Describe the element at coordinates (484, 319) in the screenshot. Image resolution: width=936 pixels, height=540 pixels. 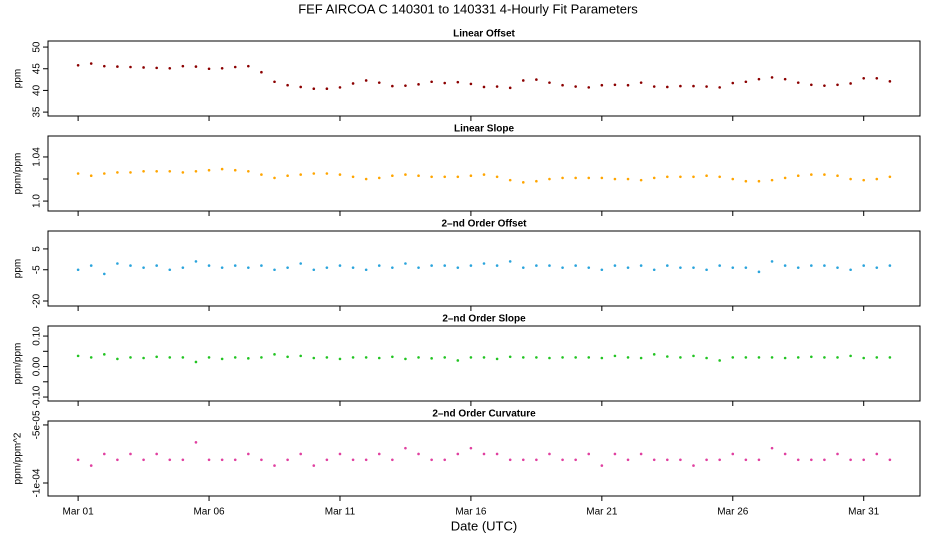
I see `panel-title: 2–nd Order Slope` at that location.